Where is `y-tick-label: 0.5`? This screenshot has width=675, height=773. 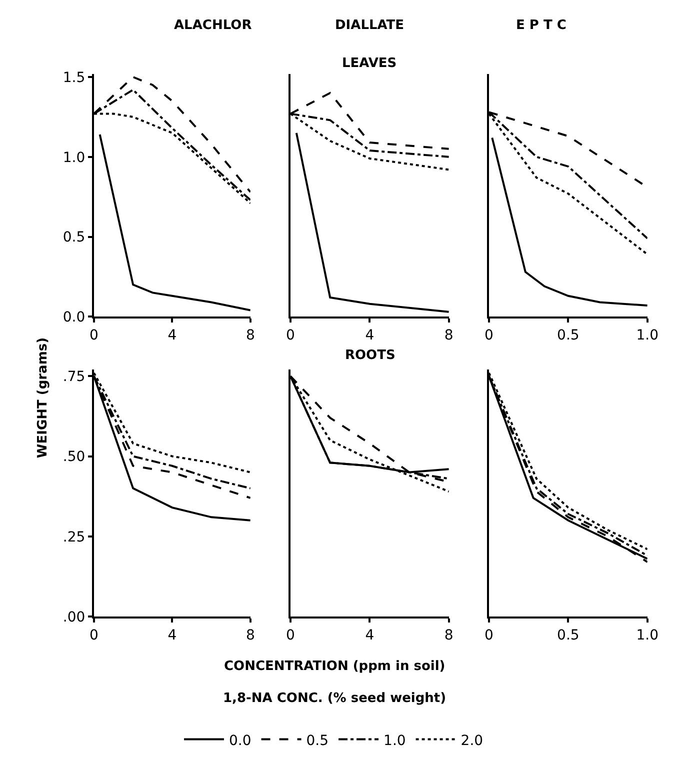
y-tick-label: 0.5 is located at coordinates (74, 238).